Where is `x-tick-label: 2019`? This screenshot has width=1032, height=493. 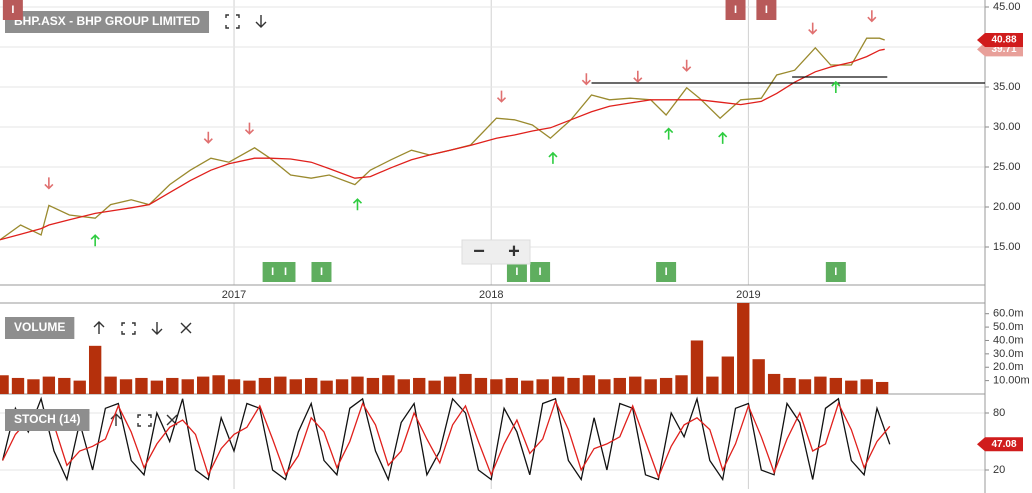 x-tick-label: 2019 is located at coordinates (748, 295).